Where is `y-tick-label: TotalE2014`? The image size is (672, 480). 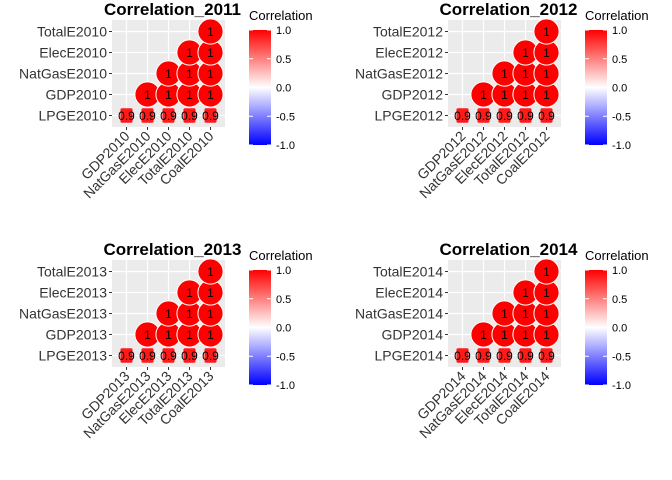 y-tick-label: TotalE2014 is located at coordinates (408, 272).